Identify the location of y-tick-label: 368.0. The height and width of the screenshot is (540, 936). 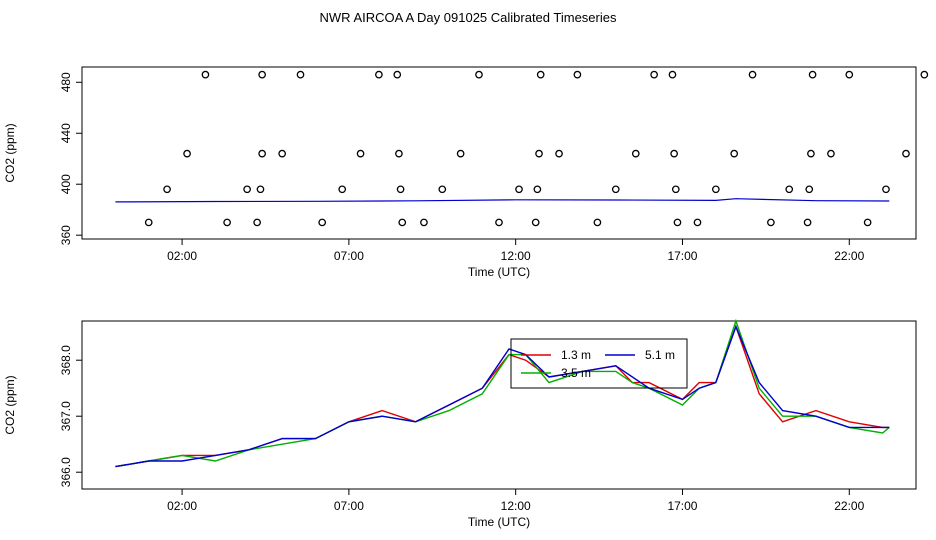
(66, 360).